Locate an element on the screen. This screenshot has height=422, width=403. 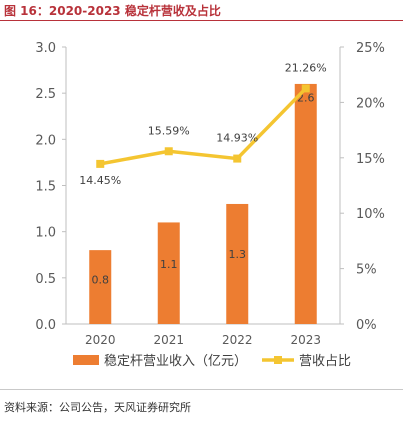
line-marker-2020 is located at coordinates (100, 163).